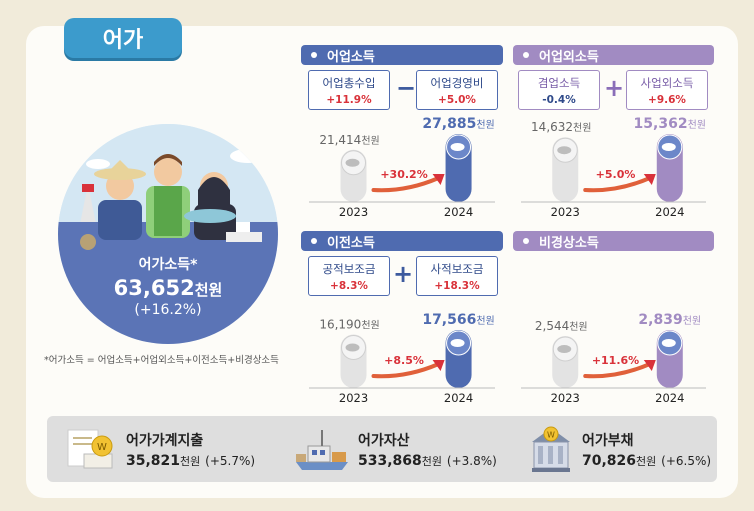 This screenshot has height=511, width=754. What do you see at coordinates (458, 320) in the screenshot?
I see `value-label: 17,566천원` at bounding box center [458, 320].